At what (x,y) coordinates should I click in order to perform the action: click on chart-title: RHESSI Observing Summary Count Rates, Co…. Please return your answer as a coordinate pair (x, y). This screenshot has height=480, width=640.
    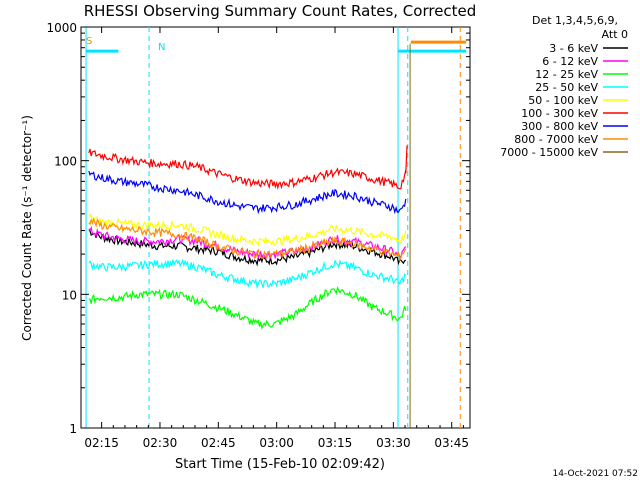
    Looking at the image, I should click on (280, 11).